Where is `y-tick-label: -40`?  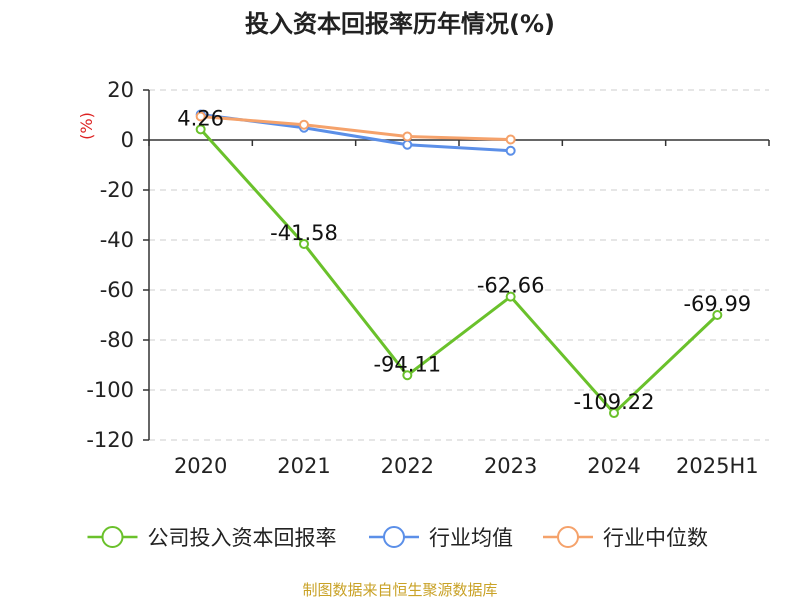
y-tick-label: -40 is located at coordinates (117, 240).